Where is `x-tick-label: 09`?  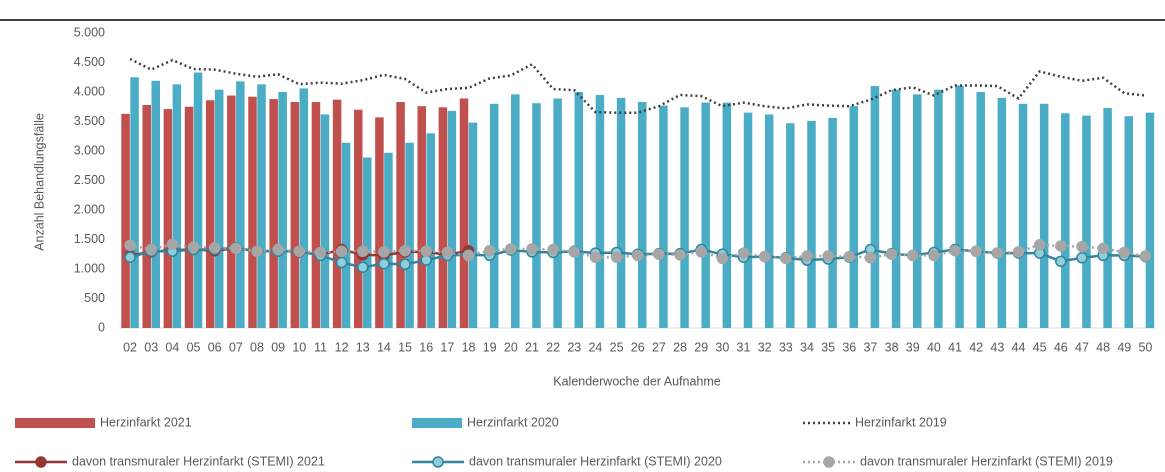
x-tick-label: 09 is located at coordinates (278, 347).